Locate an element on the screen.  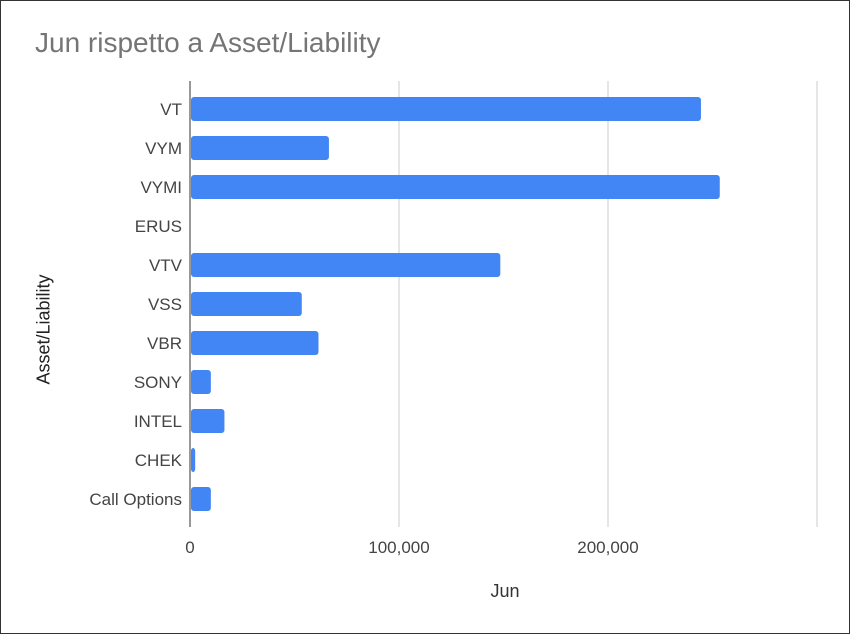
category-label-1: VYM is located at coordinates (163, 148).